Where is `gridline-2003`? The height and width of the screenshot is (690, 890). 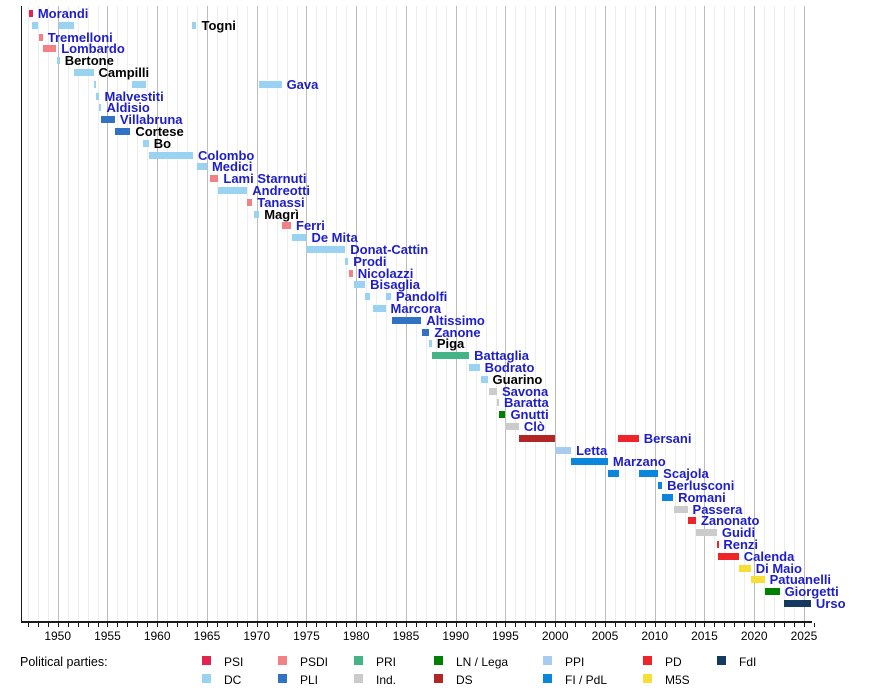 gridline-2003 is located at coordinates (586, 313).